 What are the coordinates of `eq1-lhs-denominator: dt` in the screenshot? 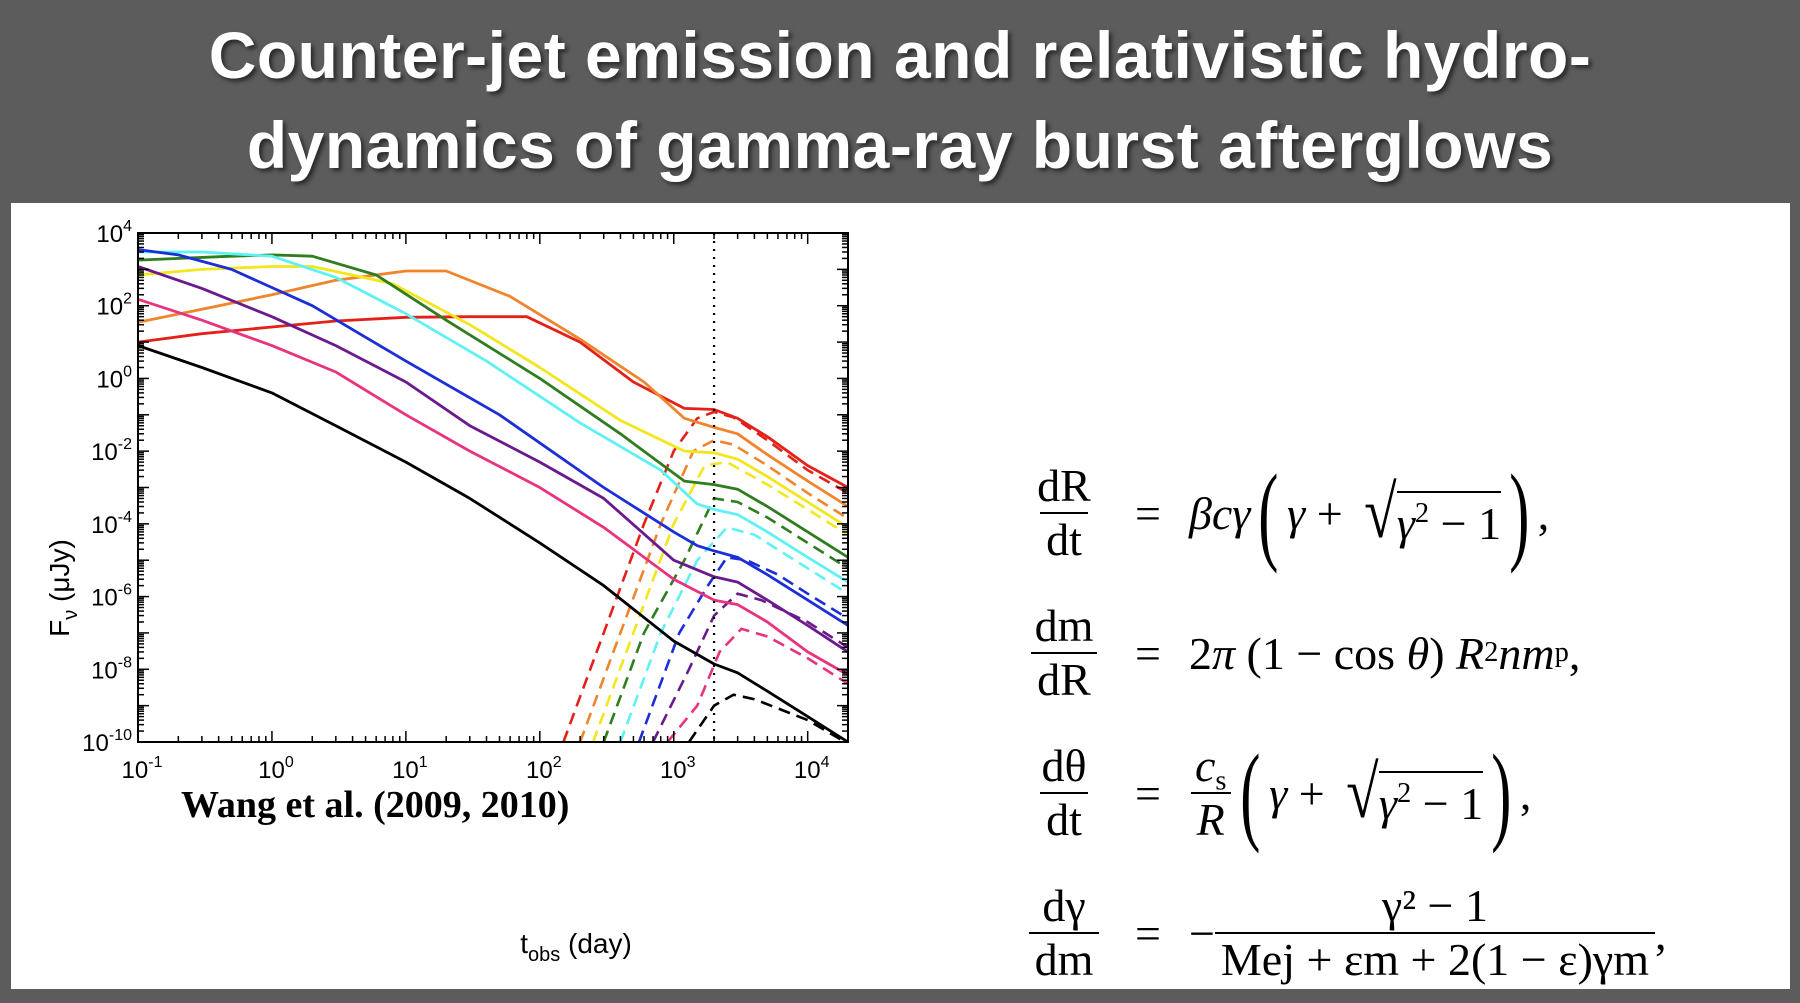 It's located at (1064, 538).